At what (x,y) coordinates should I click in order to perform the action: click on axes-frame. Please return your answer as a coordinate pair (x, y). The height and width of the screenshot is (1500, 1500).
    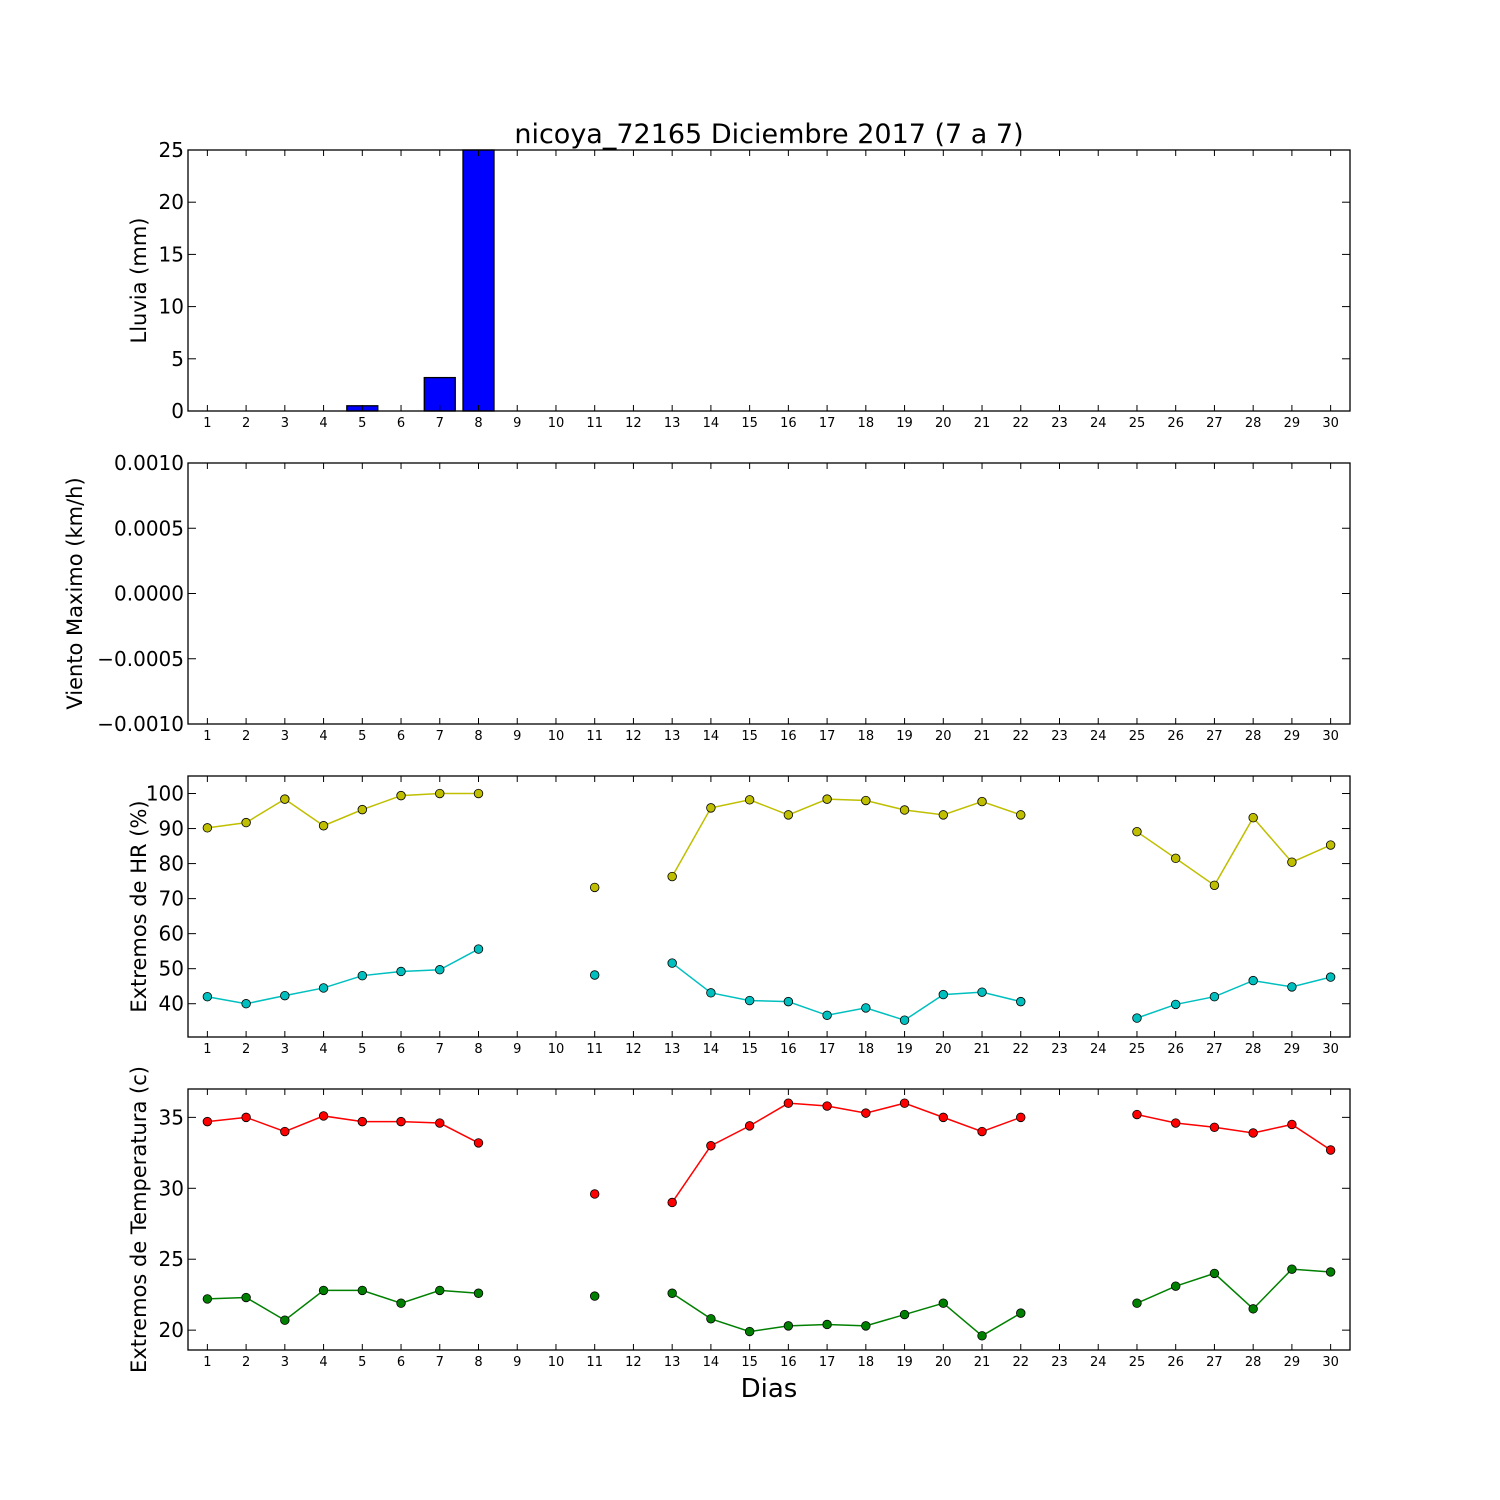
    Looking at the image, I should click on (769, 280).